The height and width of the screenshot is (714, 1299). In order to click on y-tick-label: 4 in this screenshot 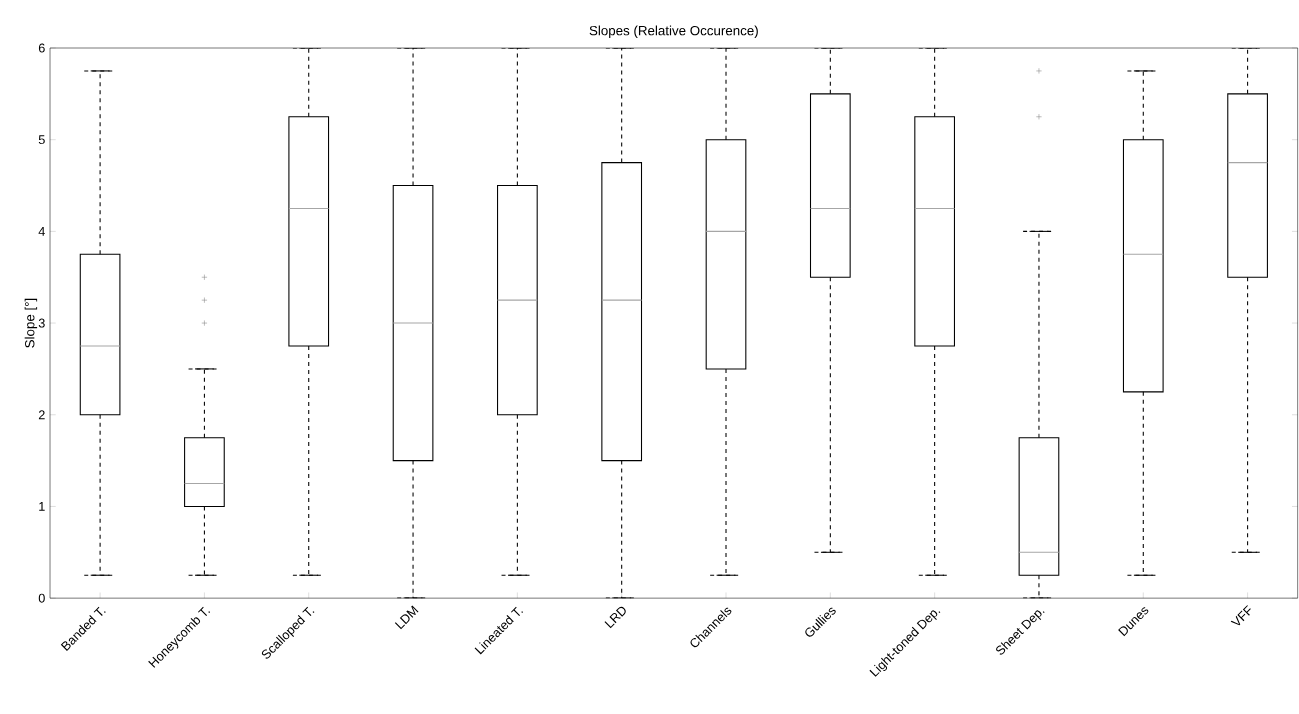, I will do `click(41, 231)`.